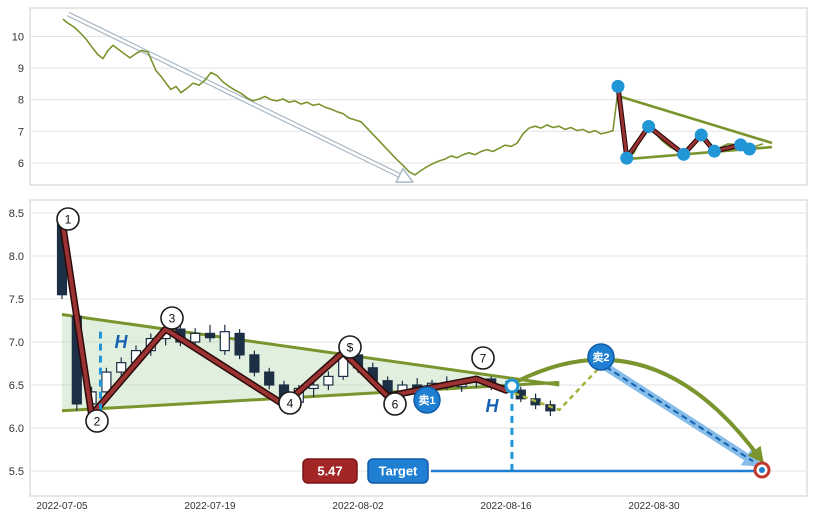 The width and height of the screenshot is (816, 520). I want to click on pivot-circle-label: $, so click(350, 348).